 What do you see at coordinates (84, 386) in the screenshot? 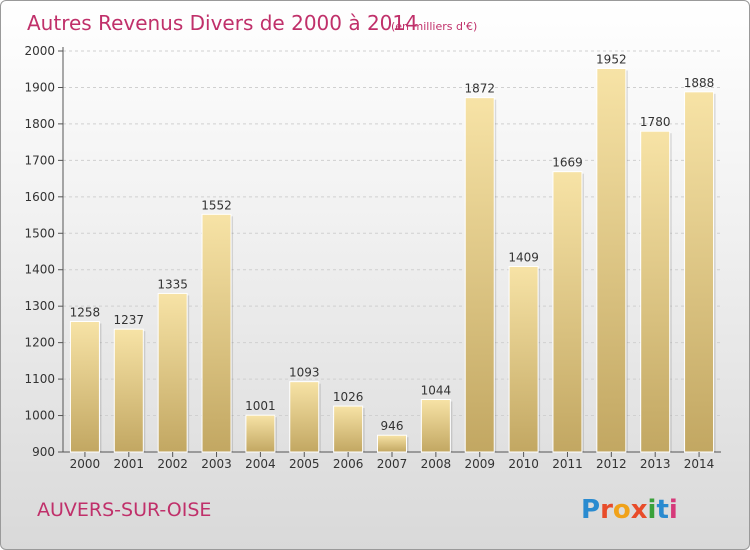
I see `bar-2000` at bounding box center [84, 386].